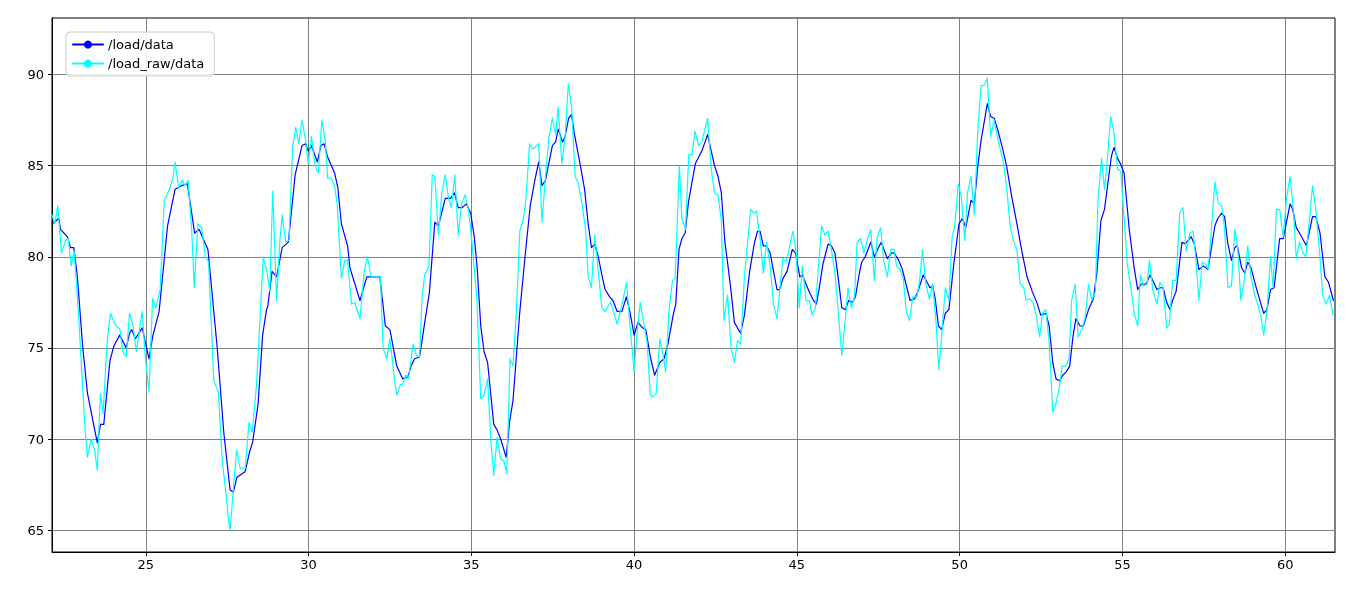  I want to click on x-tick-label: 50, so click(959, 564).